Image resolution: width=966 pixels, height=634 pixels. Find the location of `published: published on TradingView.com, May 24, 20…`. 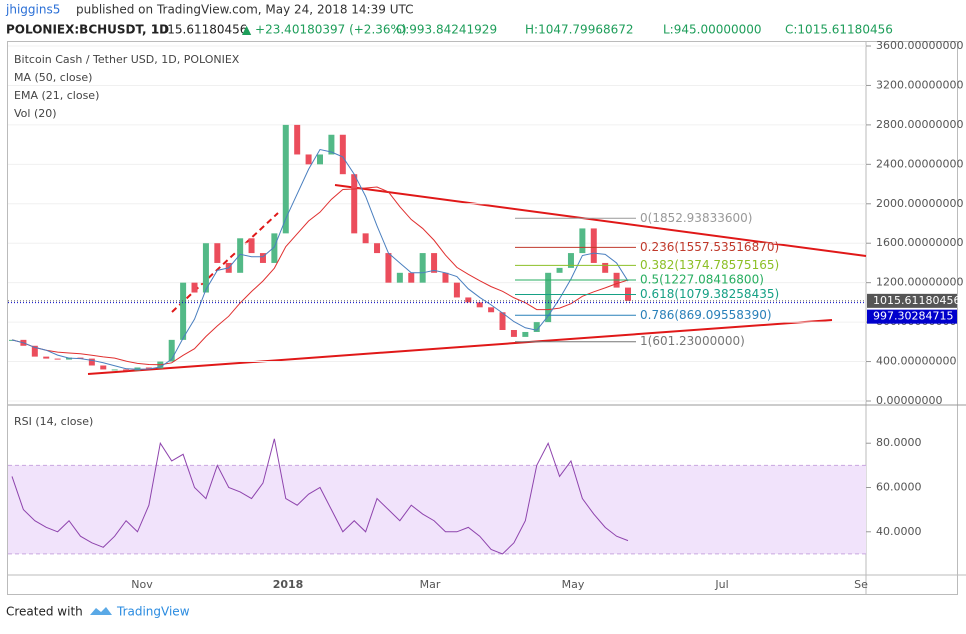

published: published on TradingView.com, May 24, 20… is located at coordinates (244, 10).